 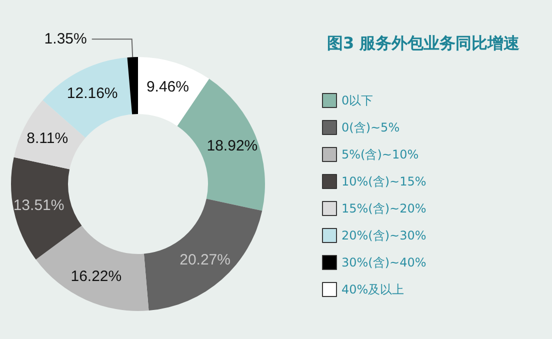 What do you see at coordinates (96, 276) in the screenshot?
I see `data-label: 16.22%` at bounding box center [96, 276].